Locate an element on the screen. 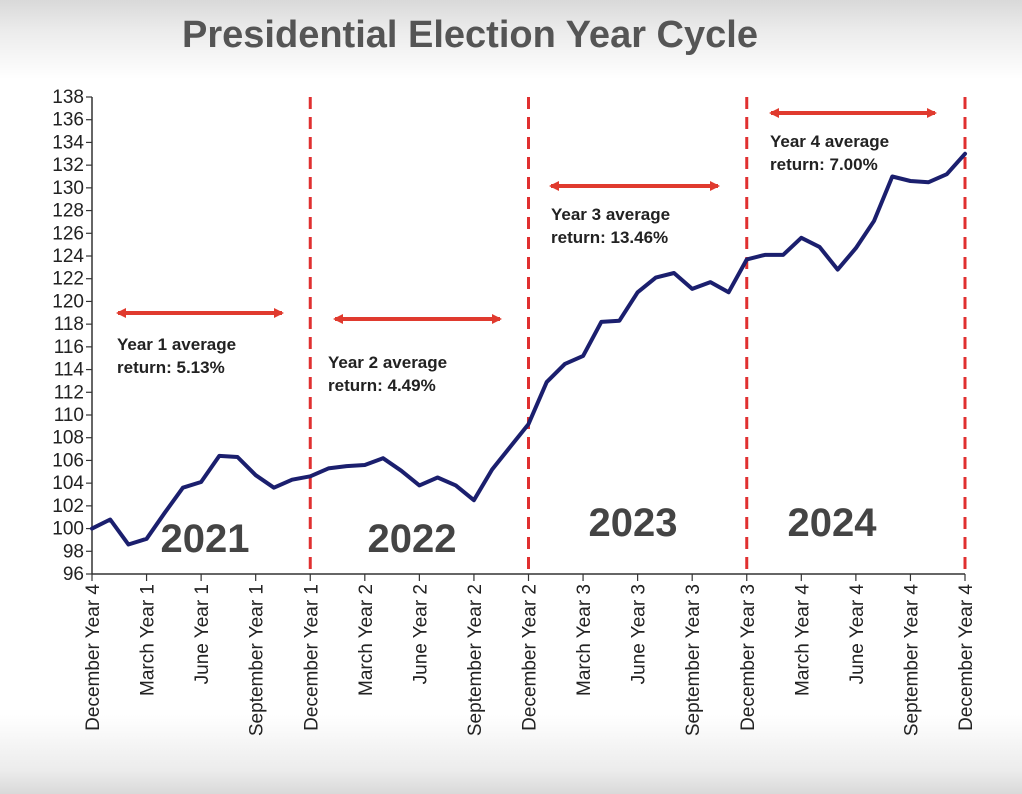  y-tick-label: 116 is located at coordinates (69, 347).